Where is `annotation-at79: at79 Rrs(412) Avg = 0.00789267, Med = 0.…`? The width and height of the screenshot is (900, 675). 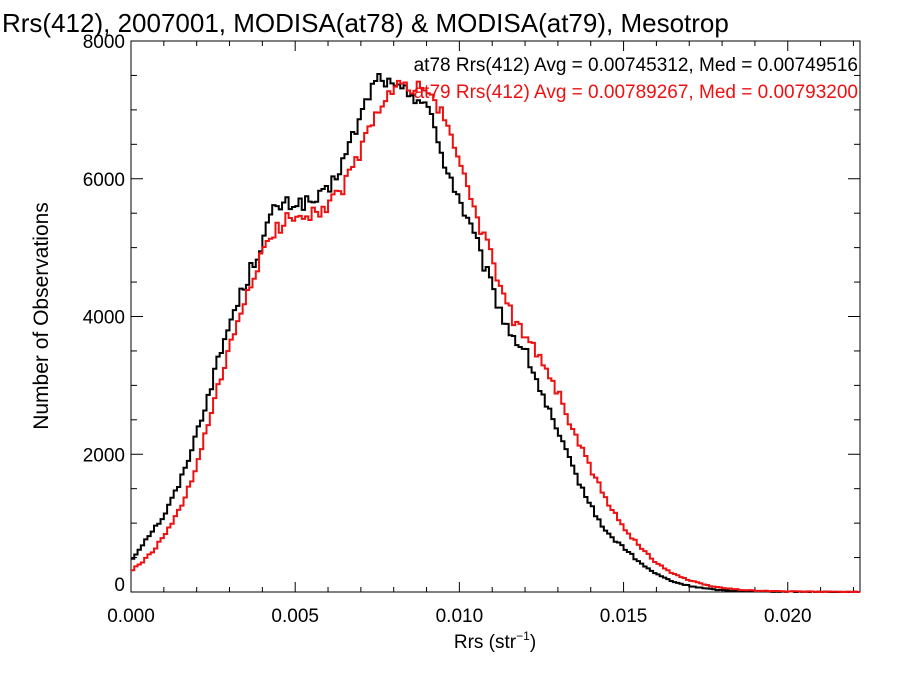 annotation-at79: at79 Rrs(412) Avg = 0.00789267, Med = 0.… is located at coordinates (636, 92).